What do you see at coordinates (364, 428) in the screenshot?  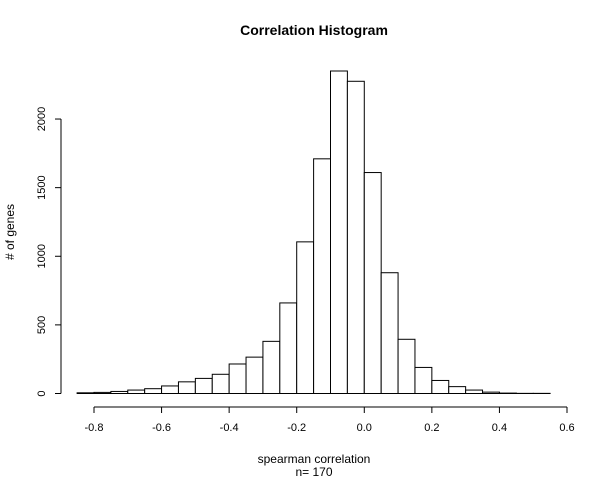 I see `x-tick-label: 0.0` at bounding box center [364, 428].